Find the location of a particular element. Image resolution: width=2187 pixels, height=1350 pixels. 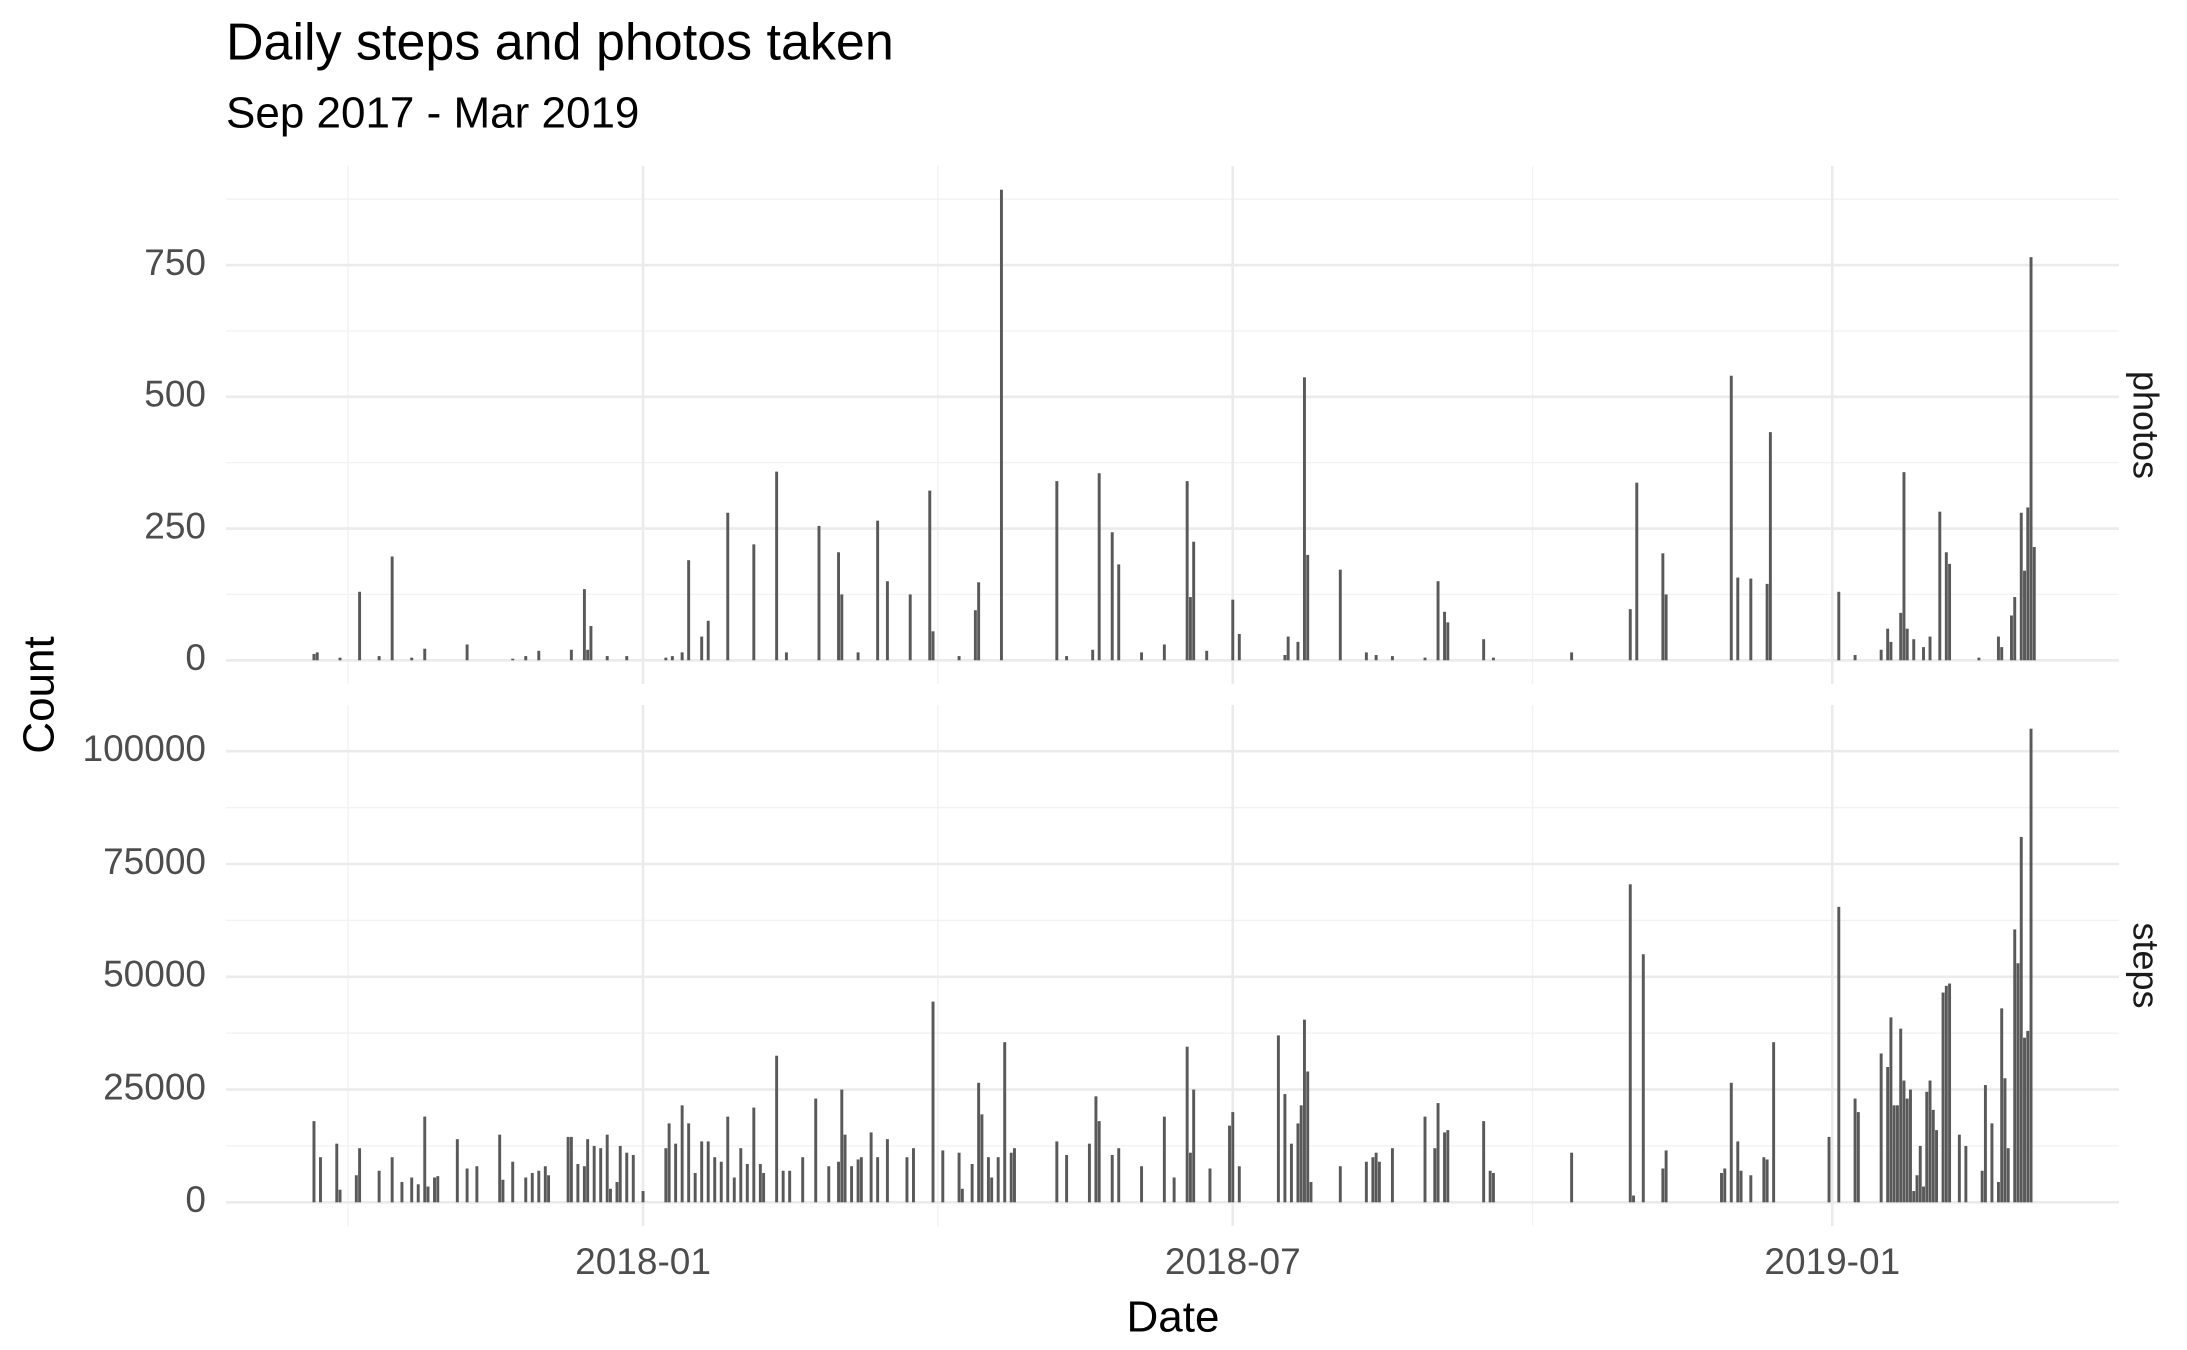

strip-label: steps is located at coordinates (2145, 965).